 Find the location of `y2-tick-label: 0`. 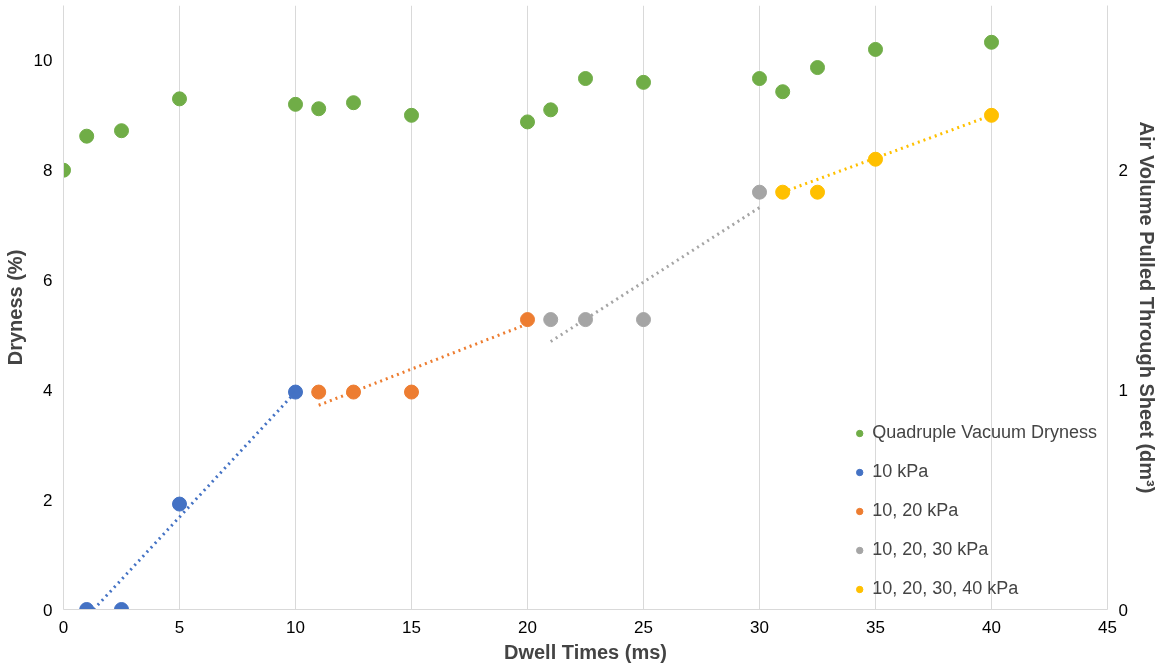

y2-tick-label: 0 is located at coordinates (1123, 610).